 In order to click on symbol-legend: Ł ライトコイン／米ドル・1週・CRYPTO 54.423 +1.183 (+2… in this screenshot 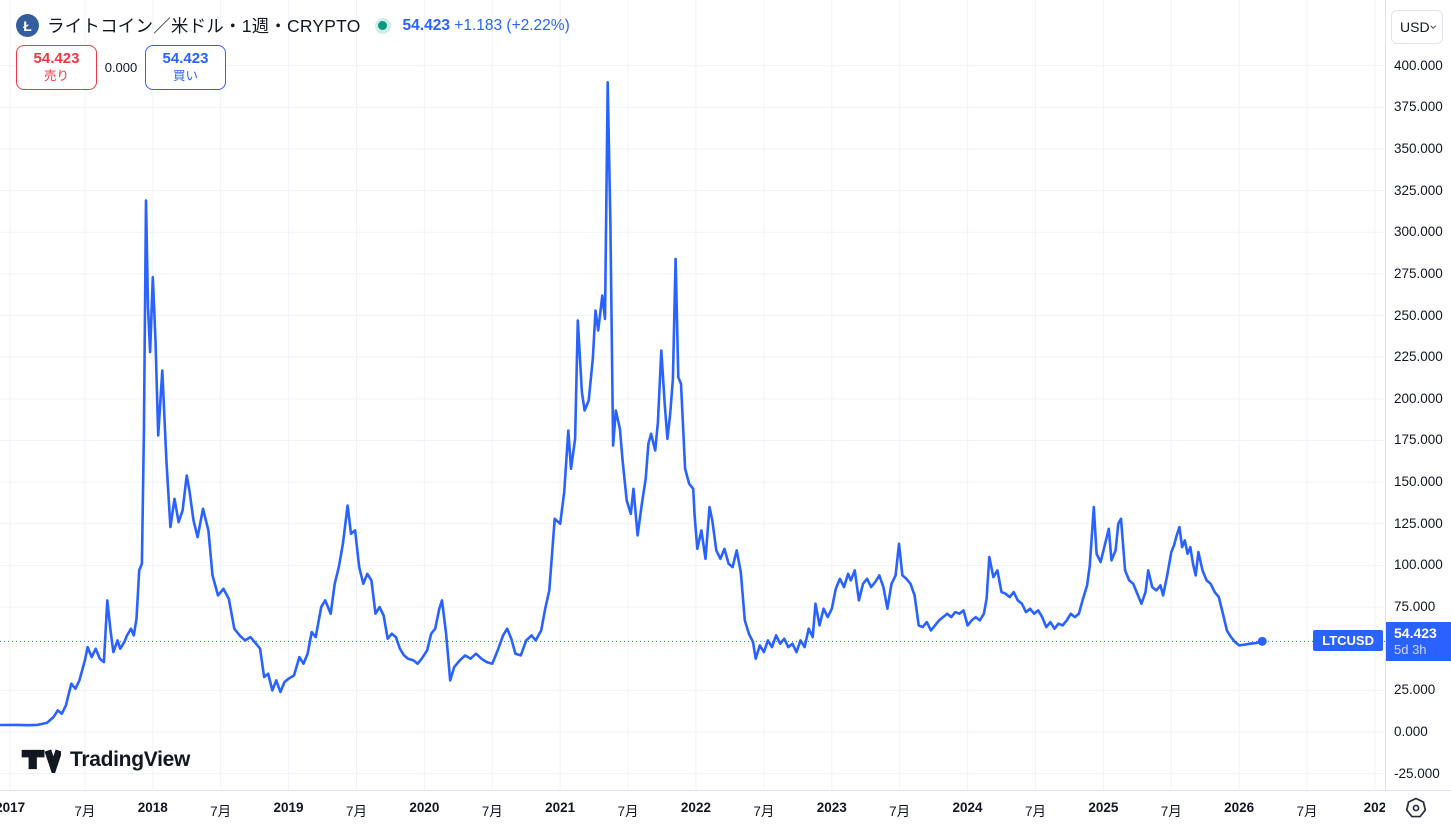, I will do `click(293, 25)`.